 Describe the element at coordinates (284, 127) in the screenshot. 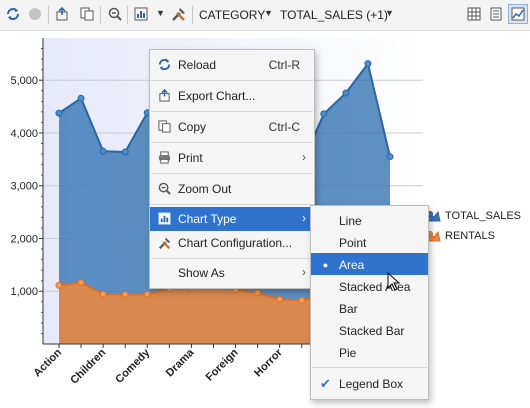

I see `menu-item-shortcut: Ctrl-C` at that location.